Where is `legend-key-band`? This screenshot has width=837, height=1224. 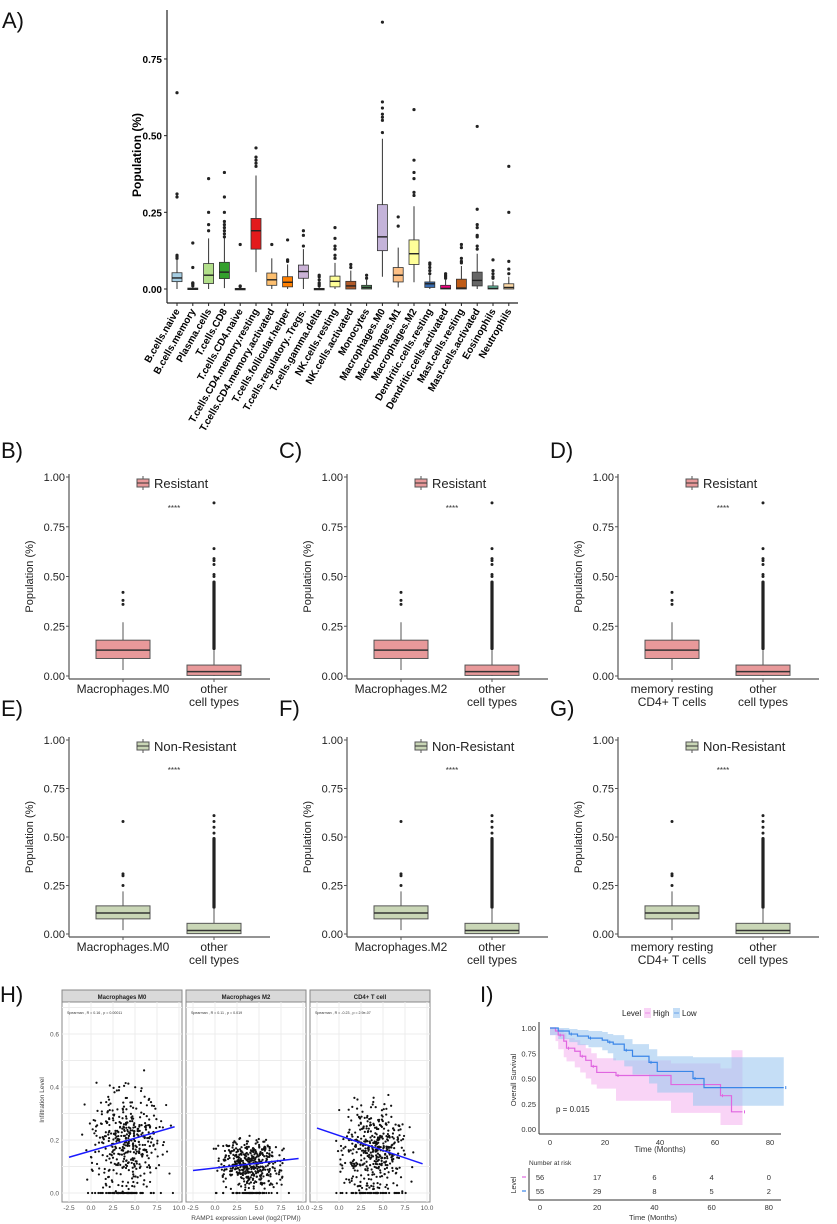
legend-key-band is located at coordinates (647, 1013).